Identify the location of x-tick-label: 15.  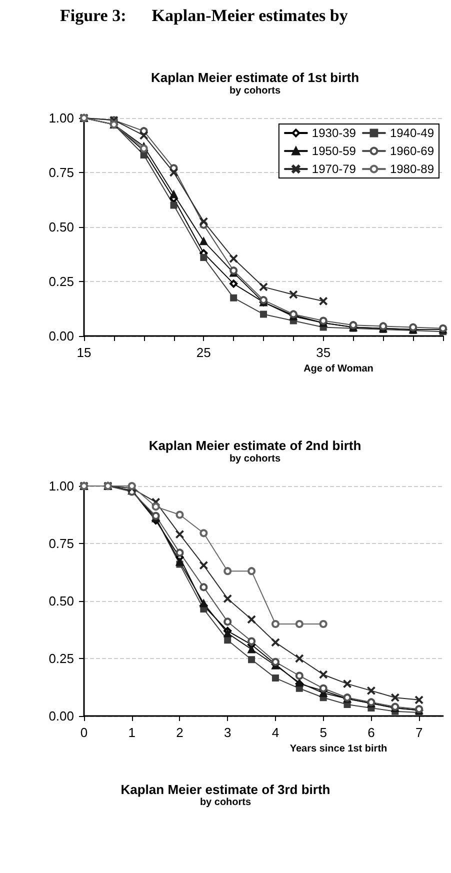
(84, 352).